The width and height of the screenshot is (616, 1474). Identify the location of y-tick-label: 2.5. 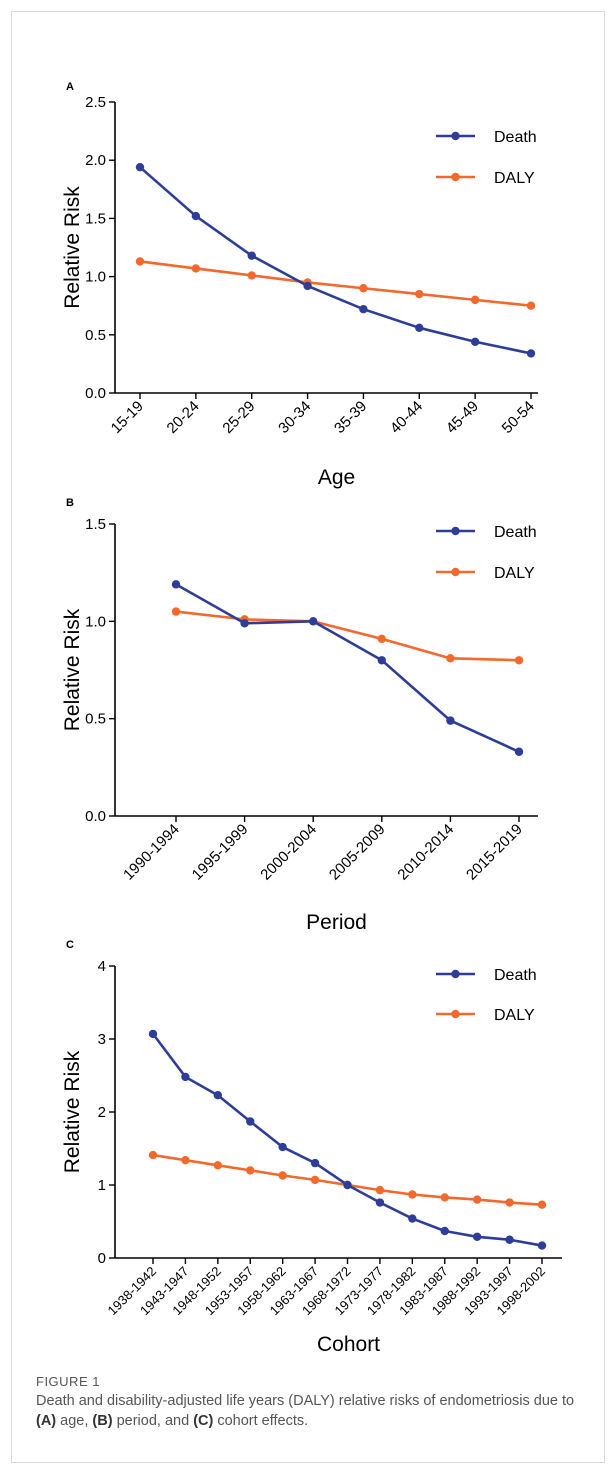
(95, 102).